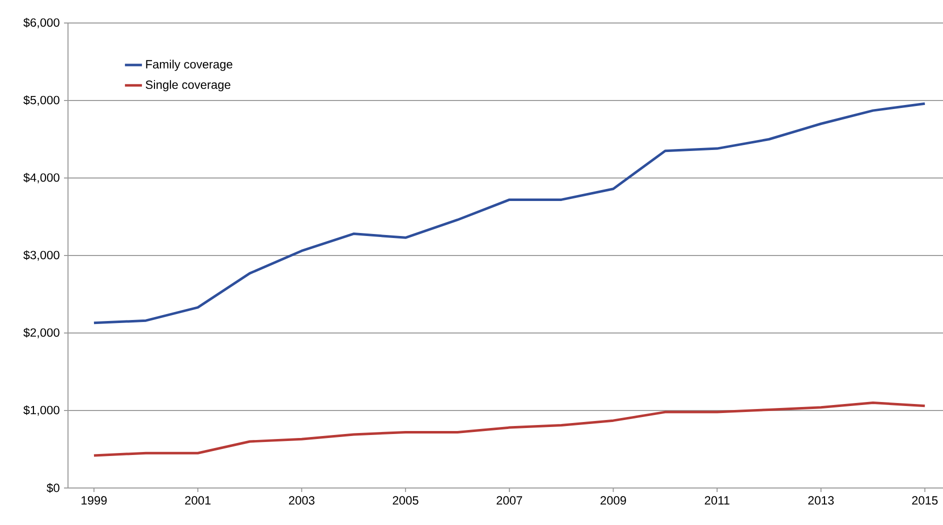  What do you see at coordinates (53, 488) in the screenshot?
I see `y-tick-label: $0` at bounding box center [53, 488].